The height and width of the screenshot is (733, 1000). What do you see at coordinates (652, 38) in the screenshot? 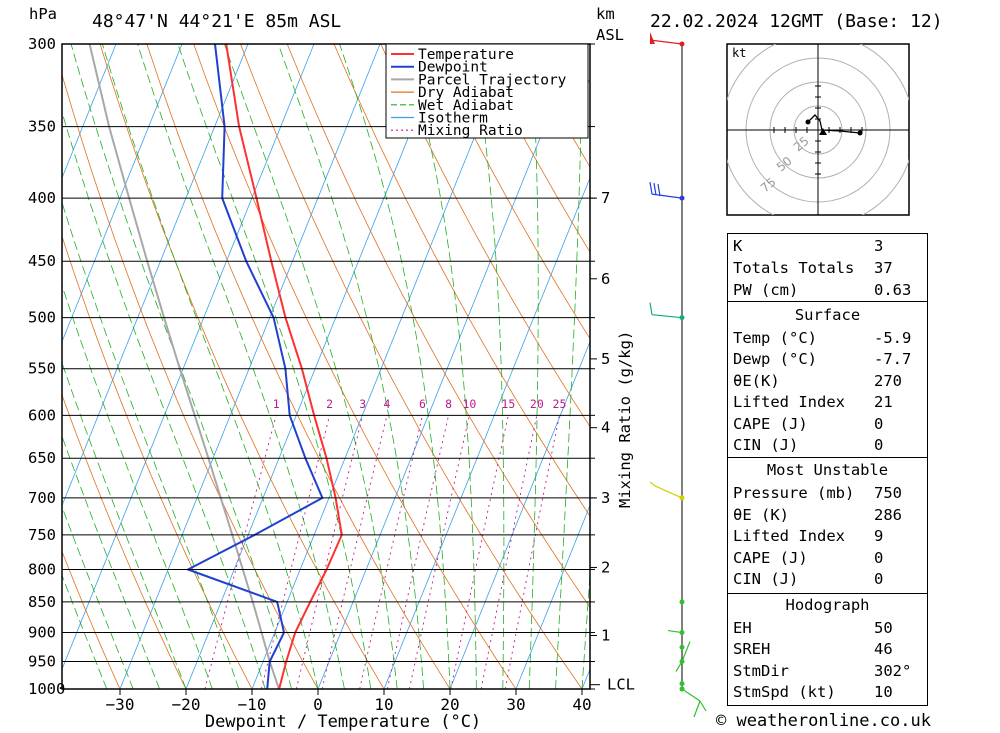
I see `wind-barb-flag` at bounding box center [652, 38].